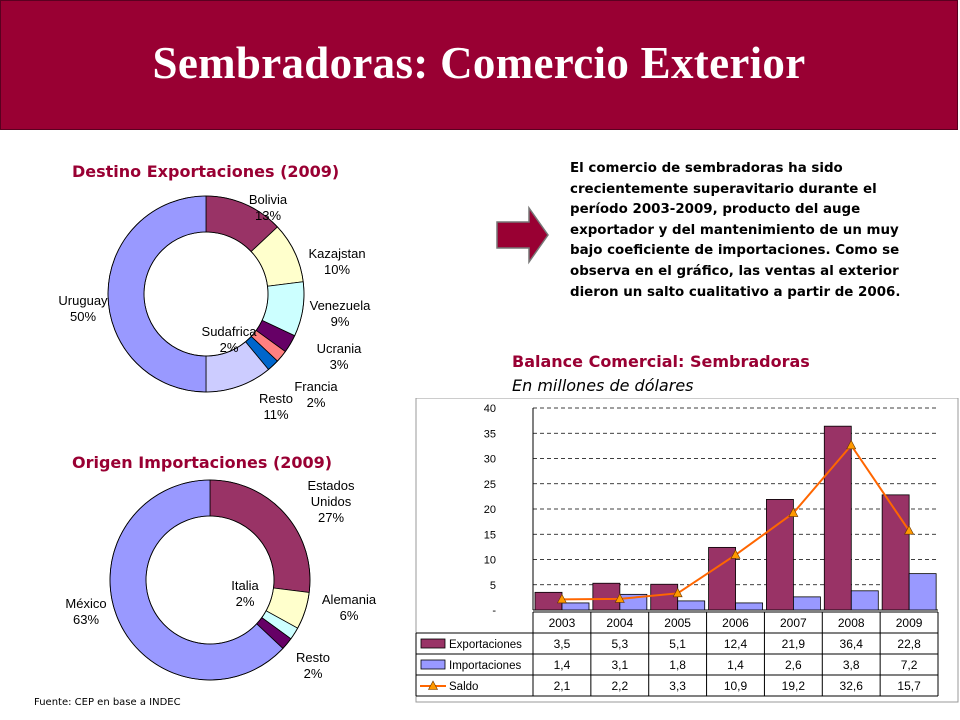  I want to click on y-tick-label: 20, so click(490, 510).